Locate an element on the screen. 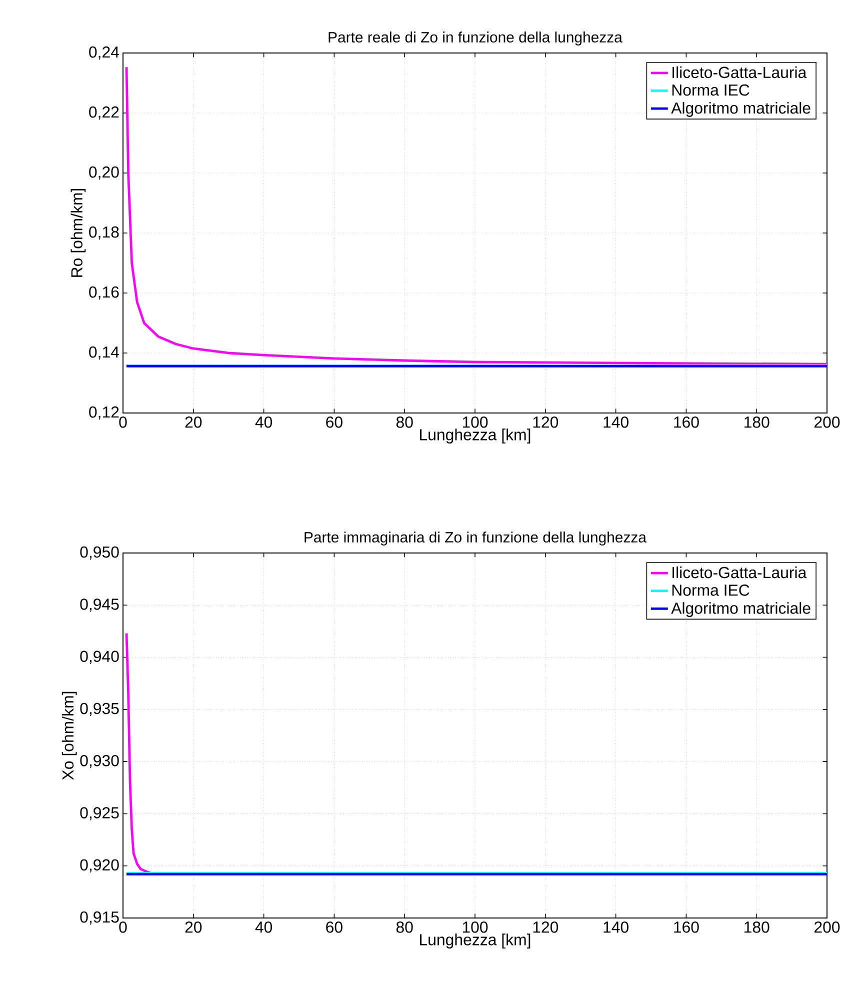  y-tick-label: 0,915 is located at coordinates (99, 918).